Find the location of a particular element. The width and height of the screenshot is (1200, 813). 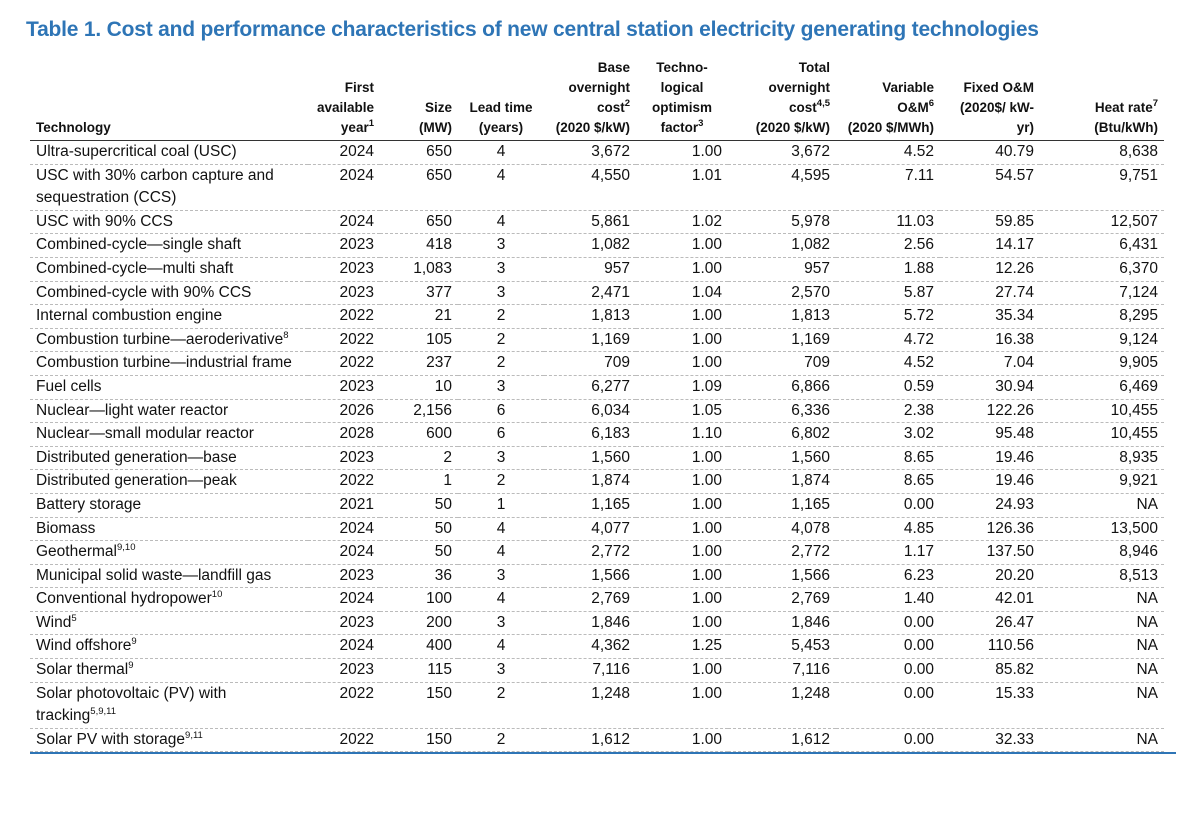

value-cell: 1.25 is located at coordinates (682, 647).